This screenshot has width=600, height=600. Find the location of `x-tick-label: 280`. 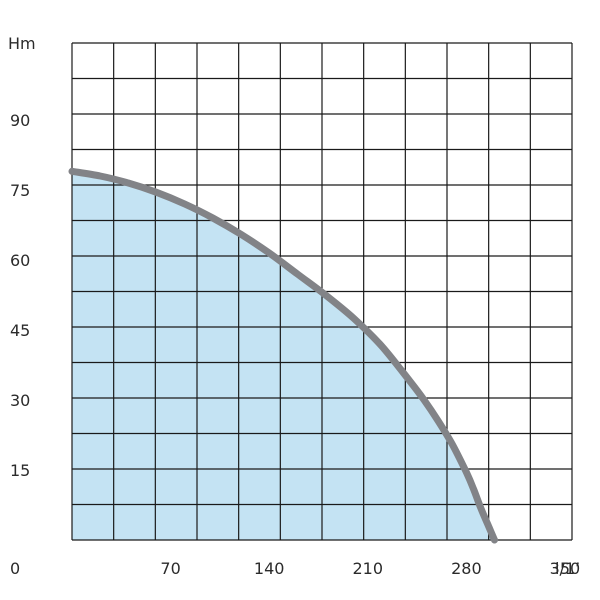

x-tick-label: 280 is located at coordinates (466, 568).